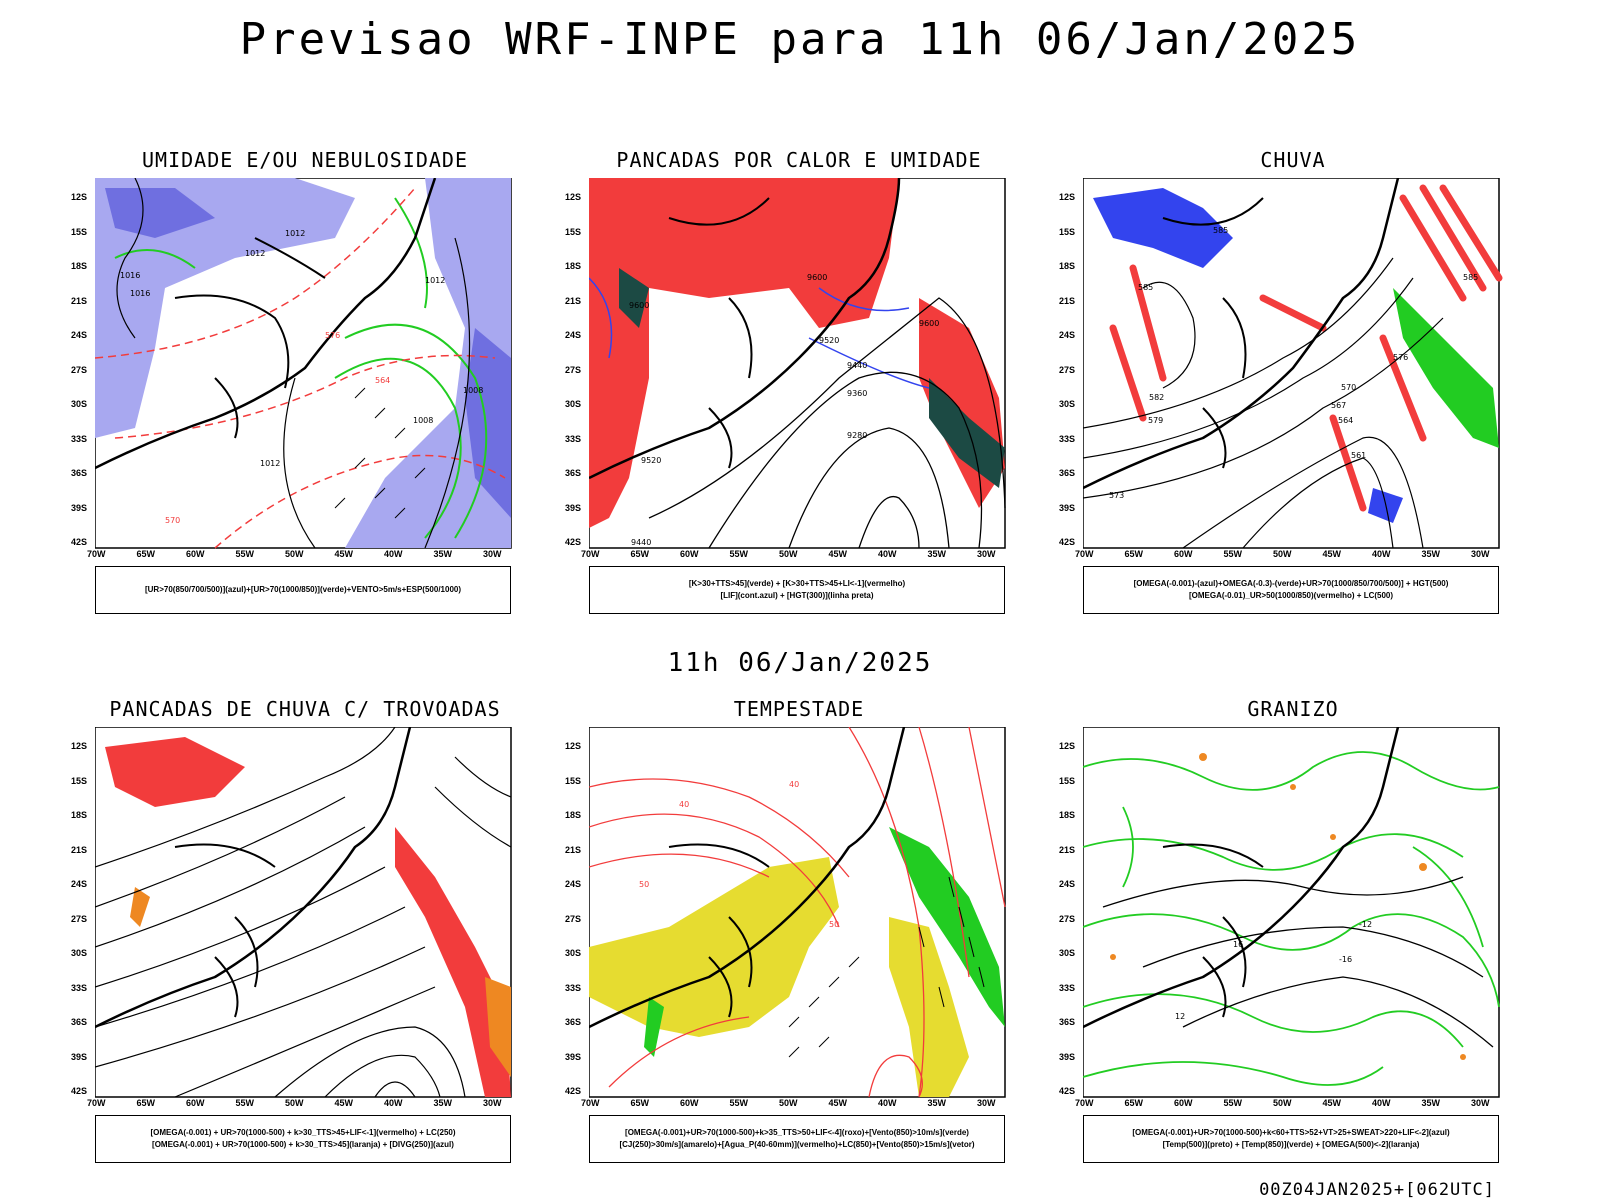 This screenshot has width=1600, height=1200. What do you see at coordinates (1298, 962) in the screenshot?
I see `black-temp500-contours` at bounding box center [1298, 962].